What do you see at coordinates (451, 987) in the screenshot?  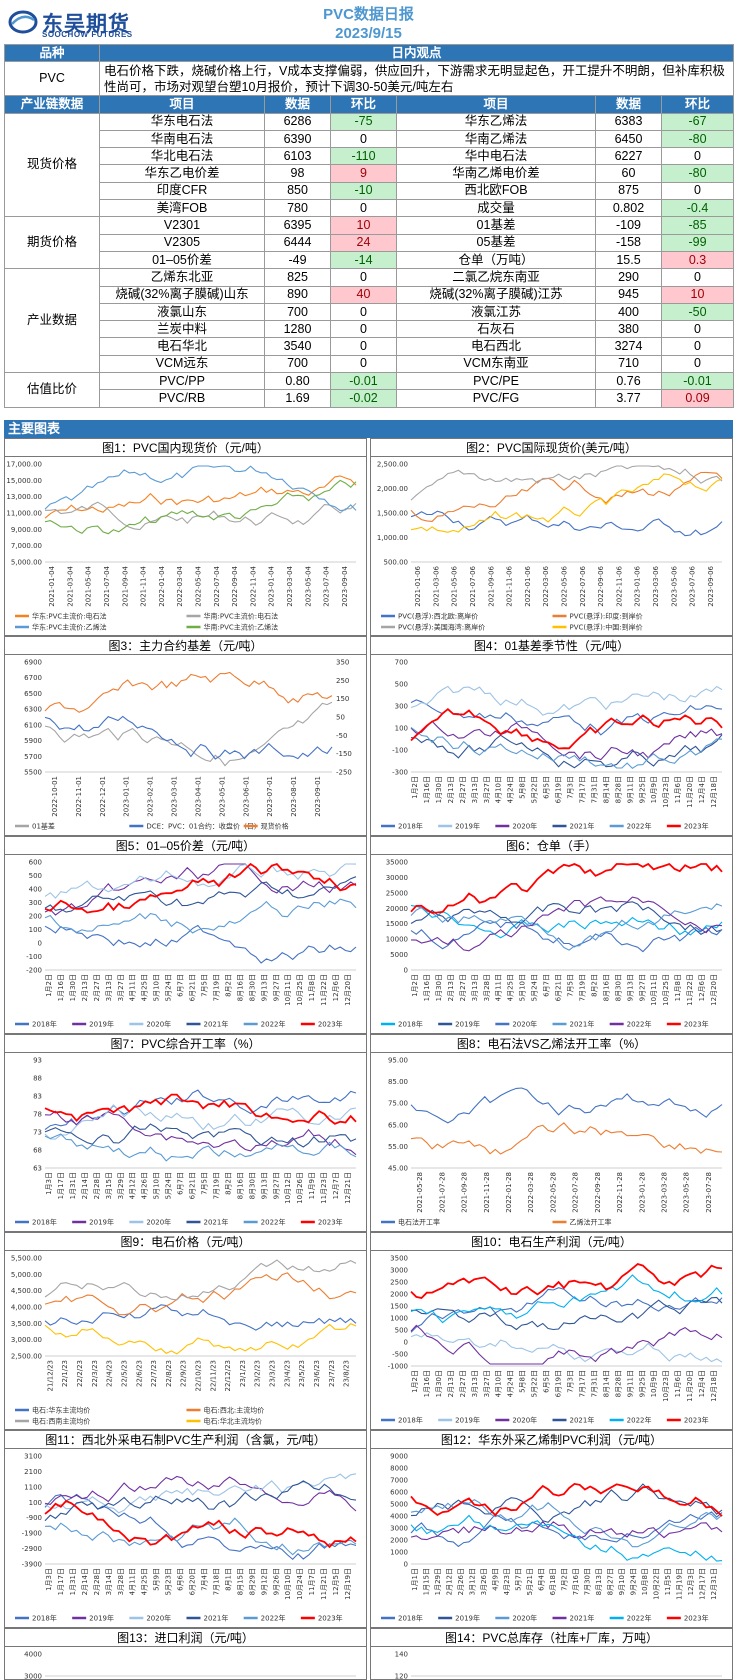 I see `x-tick-label: 2月13日` at bounding box center [451, 987].